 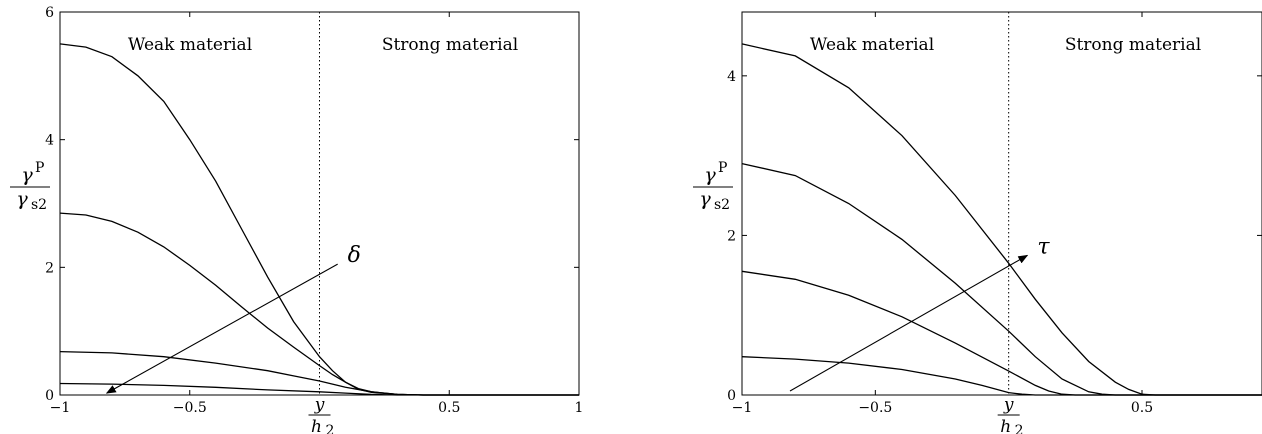 I want to click on x-tick-label: 1, so click(x=579, y=408).